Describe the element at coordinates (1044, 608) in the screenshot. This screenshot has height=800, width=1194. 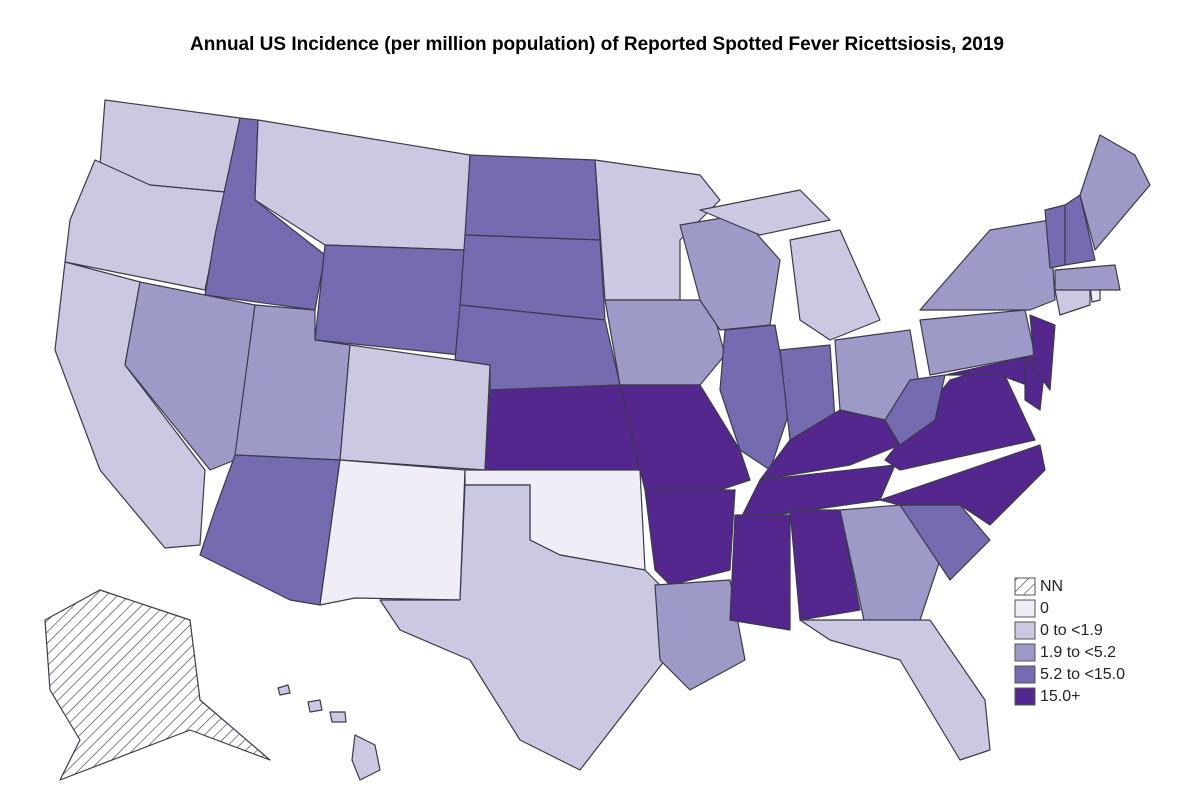
I see `legend-label: 0` at that location.